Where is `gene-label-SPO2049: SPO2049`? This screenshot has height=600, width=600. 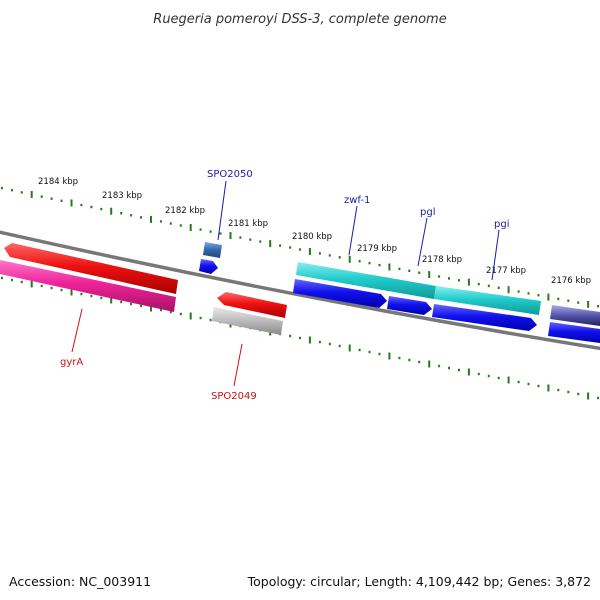 gene-label-SPO2049: SPO2049 is located at coordinates (234, 396).